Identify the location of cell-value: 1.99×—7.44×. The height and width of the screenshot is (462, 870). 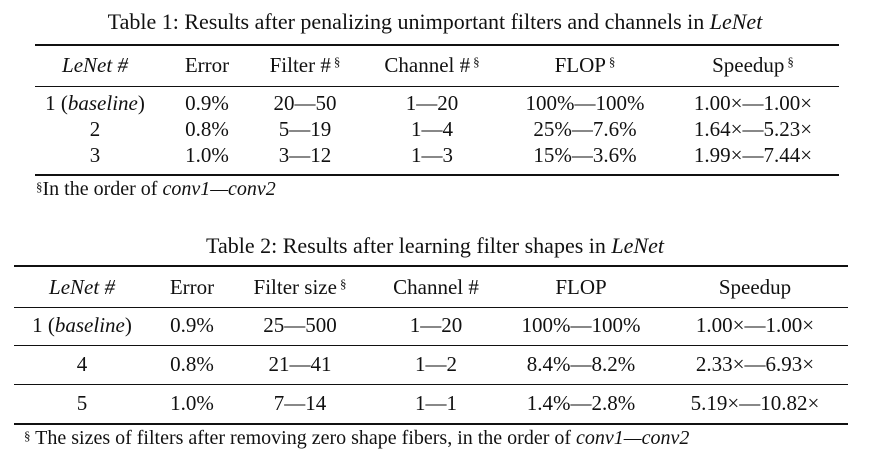
(753, 155).